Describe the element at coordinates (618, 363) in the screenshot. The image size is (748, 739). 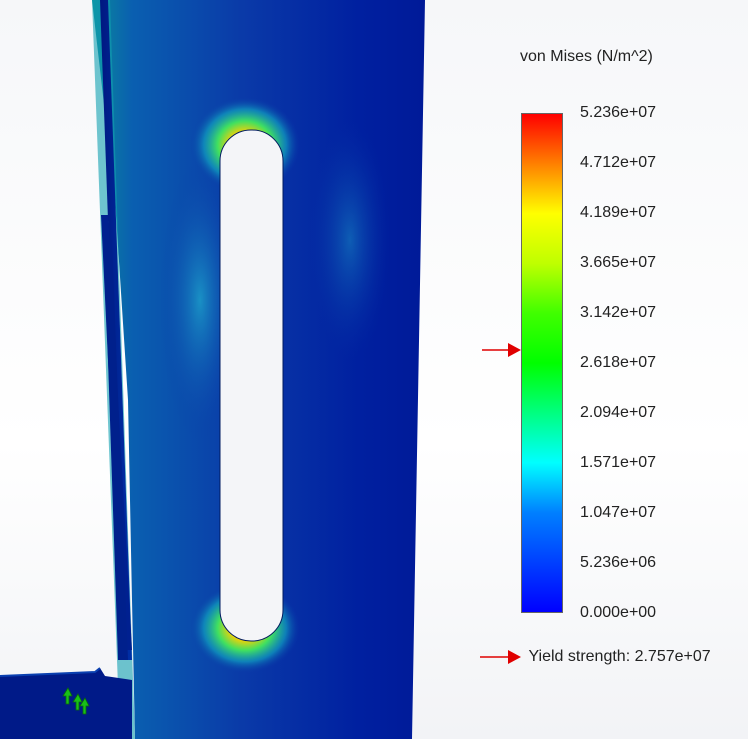
I see `legend-tick-label: 2.618e+07` at that location.